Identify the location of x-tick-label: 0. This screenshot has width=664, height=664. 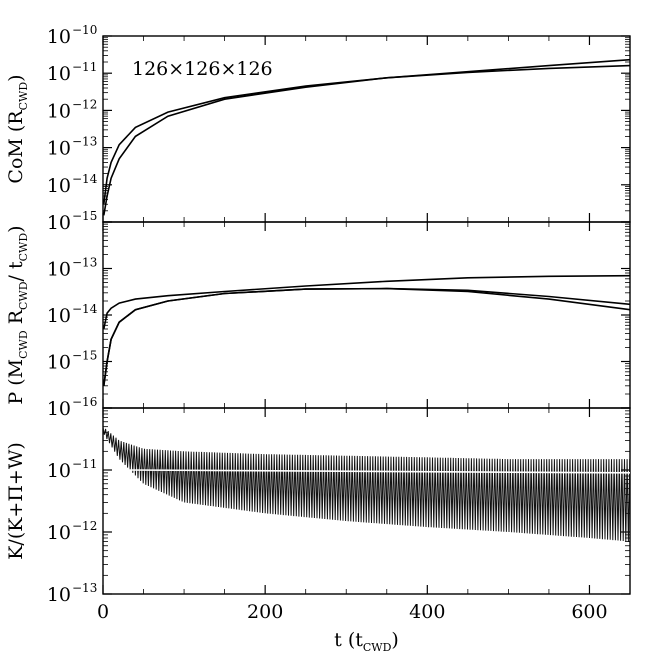
(103, 612).